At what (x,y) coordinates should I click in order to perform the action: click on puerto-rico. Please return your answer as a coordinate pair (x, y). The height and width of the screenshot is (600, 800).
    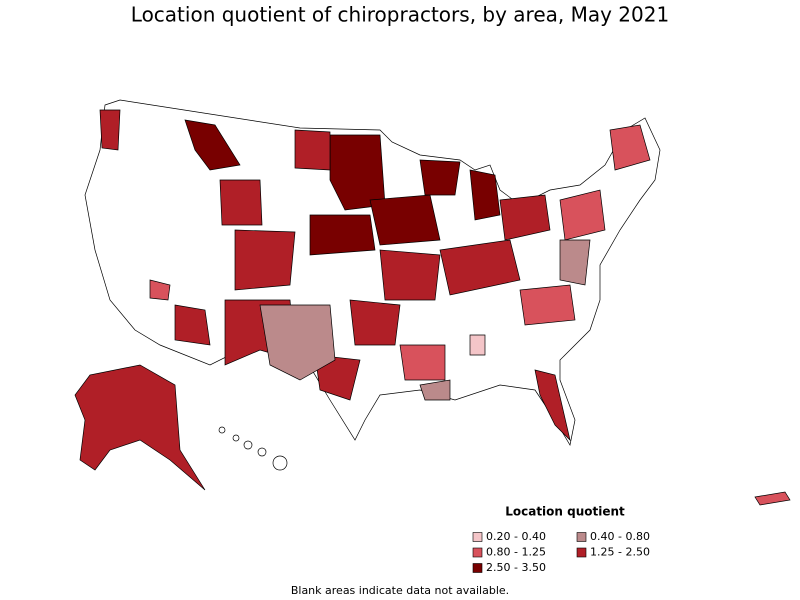
    Looking at the image, I should click on (772, 498).